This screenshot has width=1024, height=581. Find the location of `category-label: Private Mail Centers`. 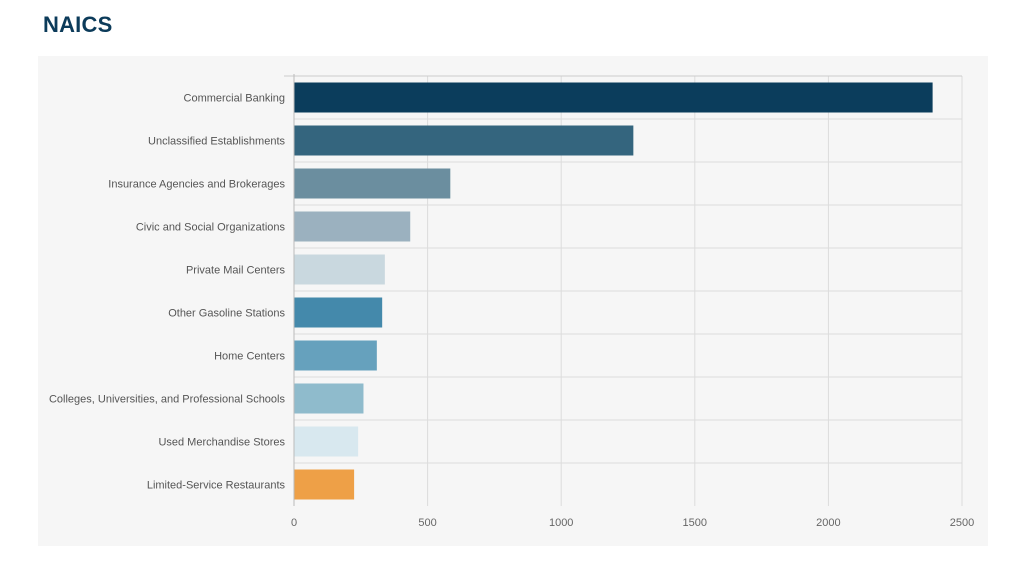

category-label: Private Mail Centers is located at coordinates (236, 271).